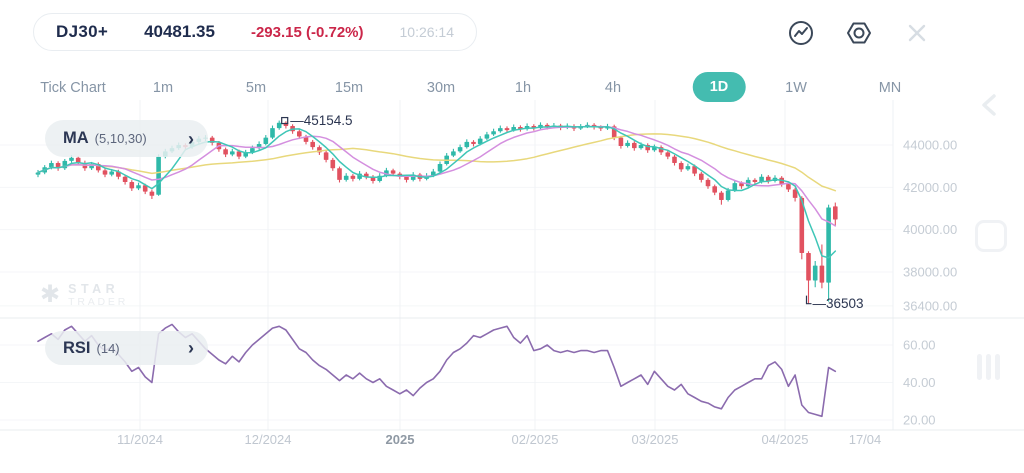 This screenshot has width=1024, height=473. I want to click on svg-text: 12/2024, so click(268, 439).